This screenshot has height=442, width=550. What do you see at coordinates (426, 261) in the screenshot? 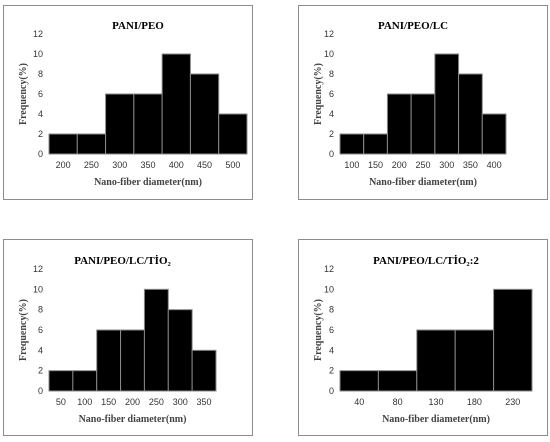
I see `chart-title: PANI/PEO/LC/TİO₂:2` at bounding box center [426, 261].